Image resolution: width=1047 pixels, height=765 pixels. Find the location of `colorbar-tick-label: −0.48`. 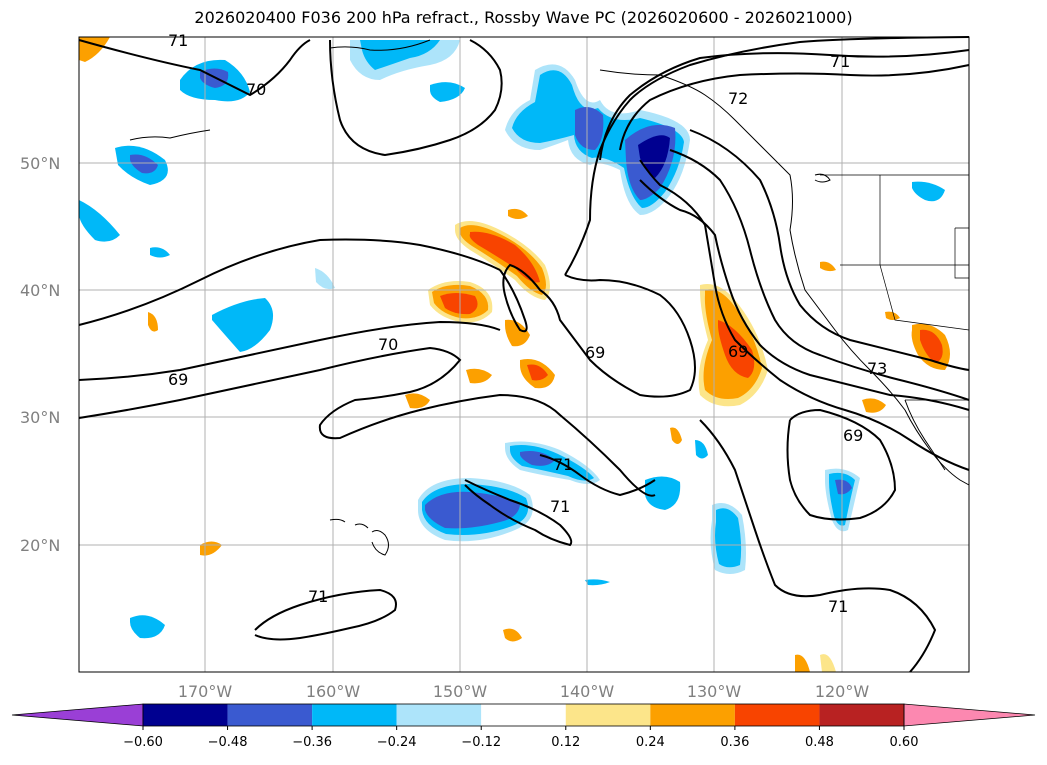

colorbar-tick-label: −0.48 is located at coordinates (228, 742).